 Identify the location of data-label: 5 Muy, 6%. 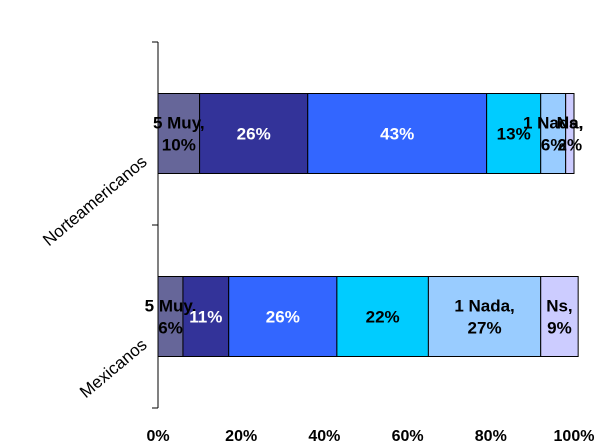
(171, 317).